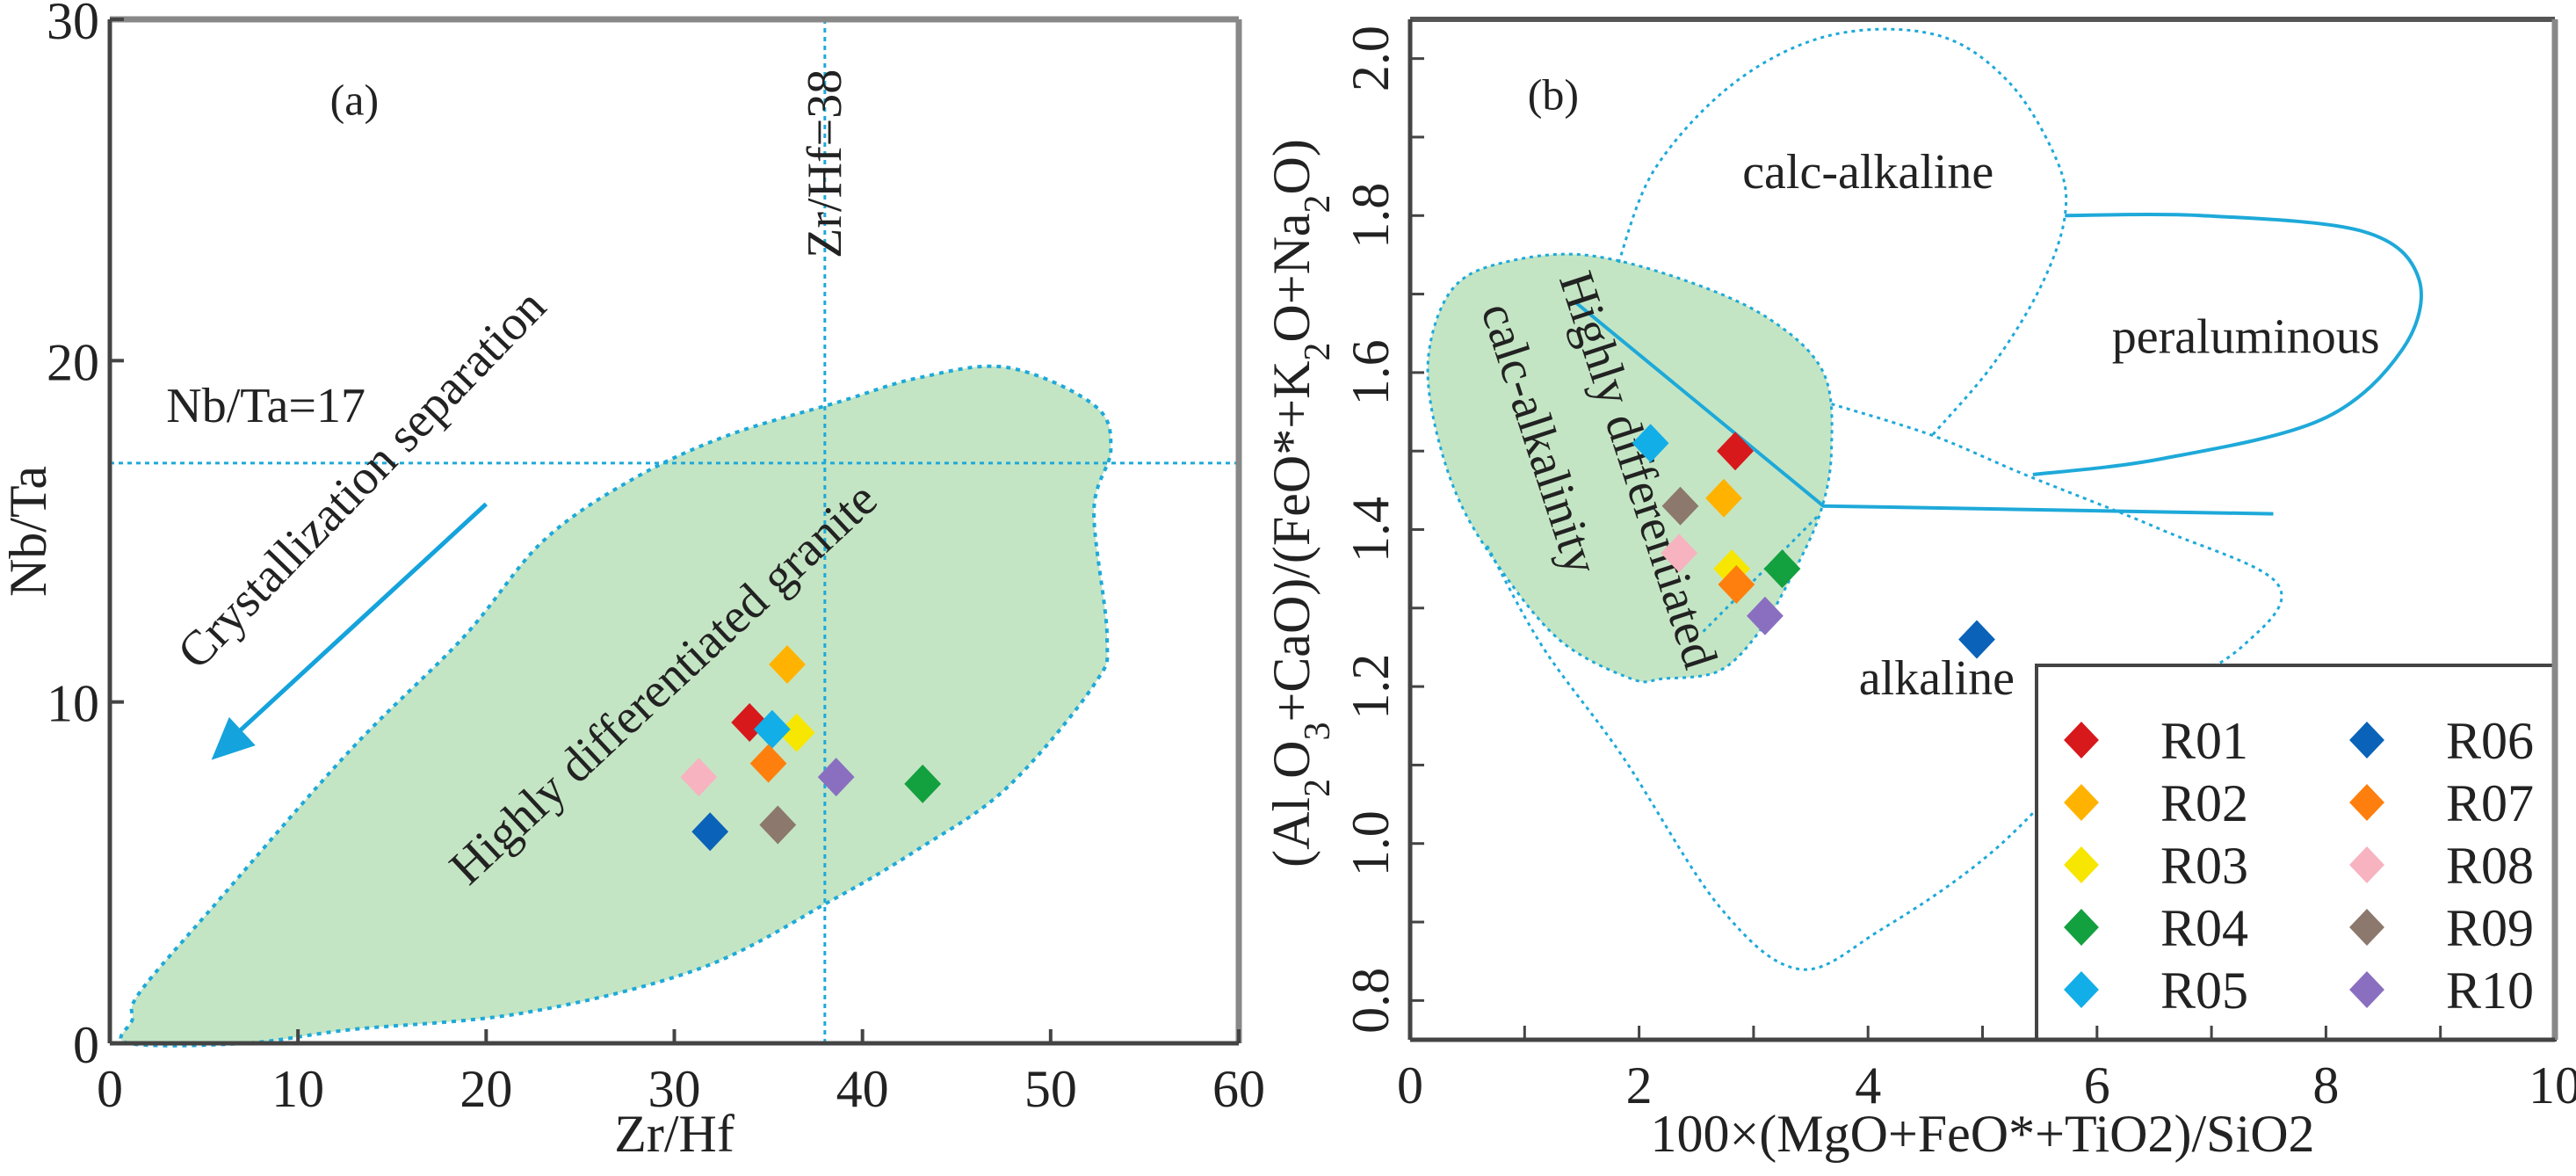 Image resolution: width=2576 pixels, height=1176 pixels. I want to click on alkaline-boundary, so click(1884, 687).